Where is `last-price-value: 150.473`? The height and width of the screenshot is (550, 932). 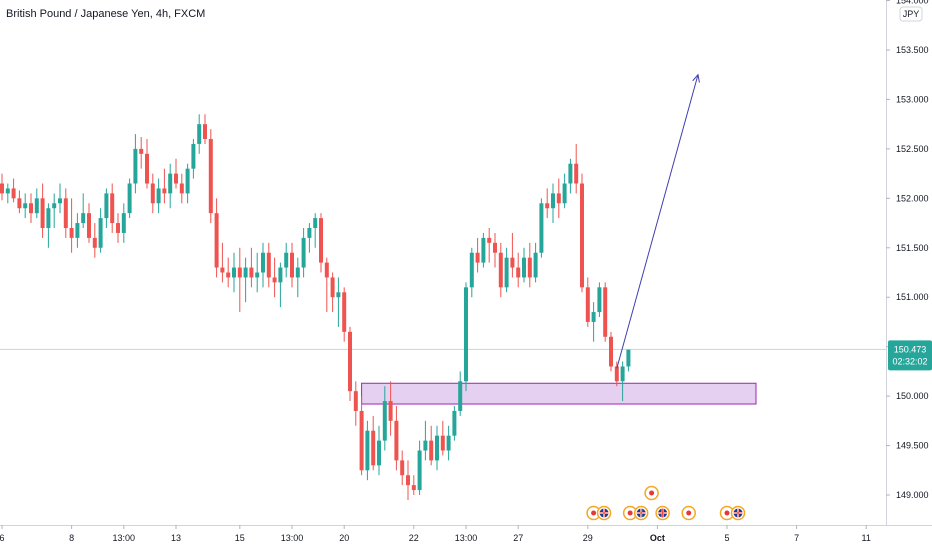
last-price-value: 150.473 is located at coordinates (910, 349).